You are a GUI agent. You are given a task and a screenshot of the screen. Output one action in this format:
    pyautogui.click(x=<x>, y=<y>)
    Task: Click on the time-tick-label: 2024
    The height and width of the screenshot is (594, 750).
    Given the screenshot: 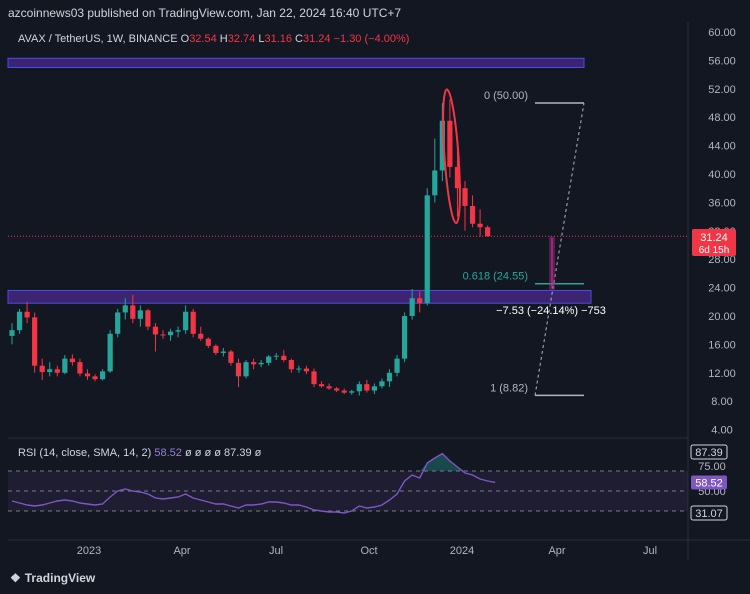 What is the action you would take?
    pyautogui.click(x=462, y=551)
    